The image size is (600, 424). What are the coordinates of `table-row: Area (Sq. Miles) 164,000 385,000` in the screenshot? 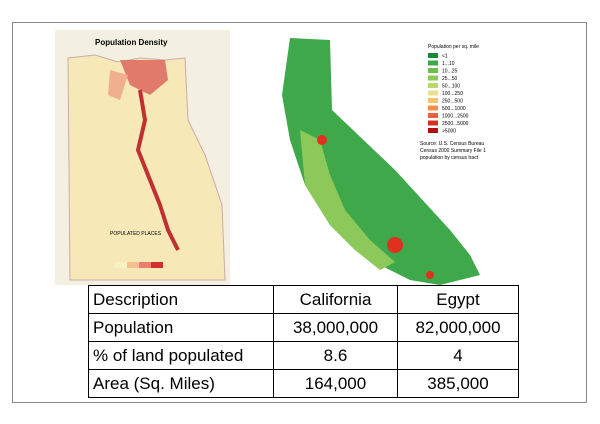 It's located at (303, 383).